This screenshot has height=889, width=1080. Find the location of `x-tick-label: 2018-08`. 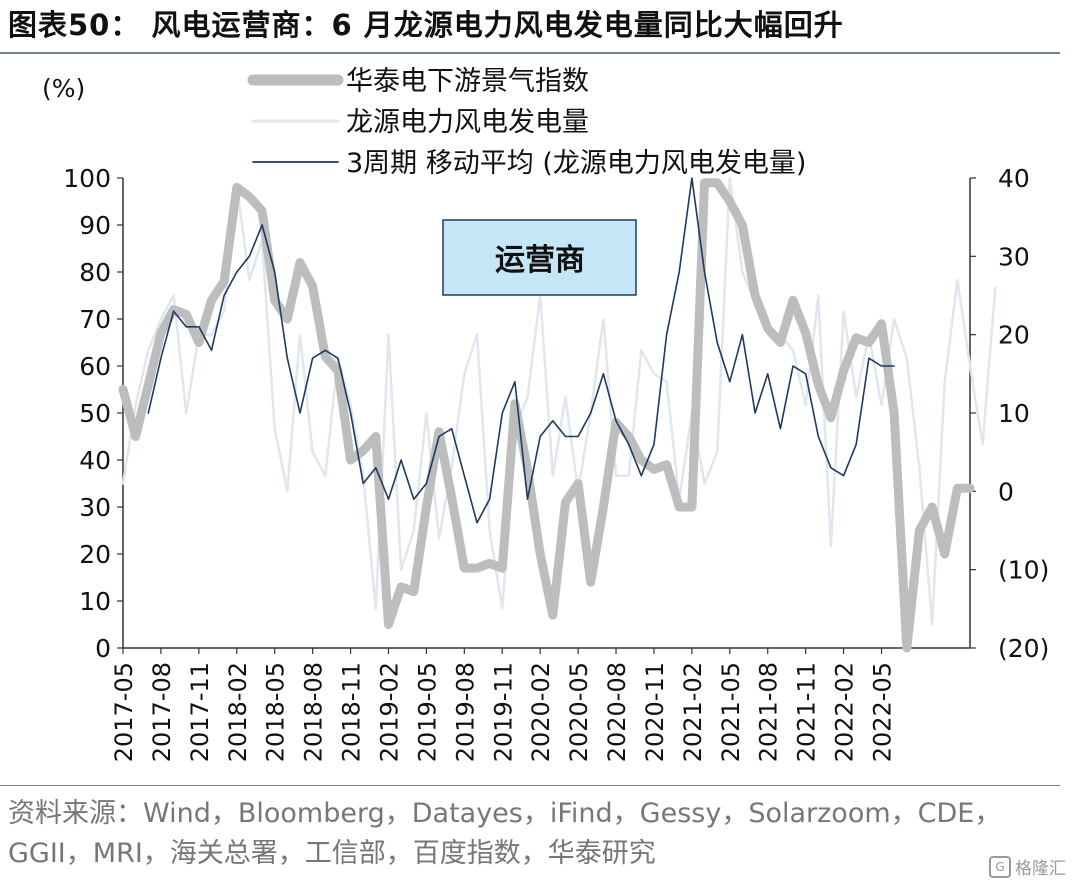

x-tick-label: 2018-08 is located at coordinates (314, 712).